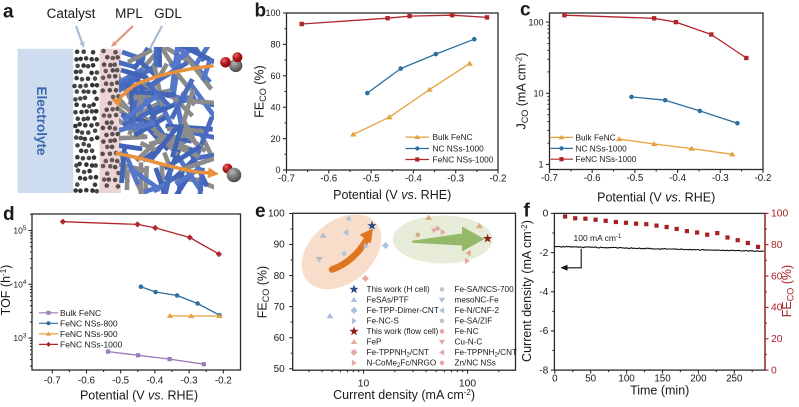  I want to click on svg-text: 150, so click(662, 378).